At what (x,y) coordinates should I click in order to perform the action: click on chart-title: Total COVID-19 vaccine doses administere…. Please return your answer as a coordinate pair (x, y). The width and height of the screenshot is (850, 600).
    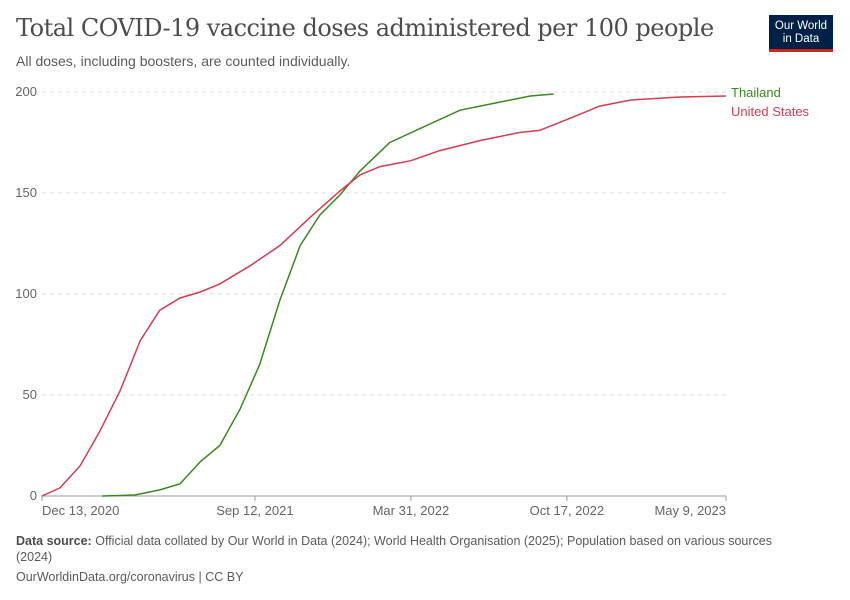
    Looking at the image, I should click on (365, 28).